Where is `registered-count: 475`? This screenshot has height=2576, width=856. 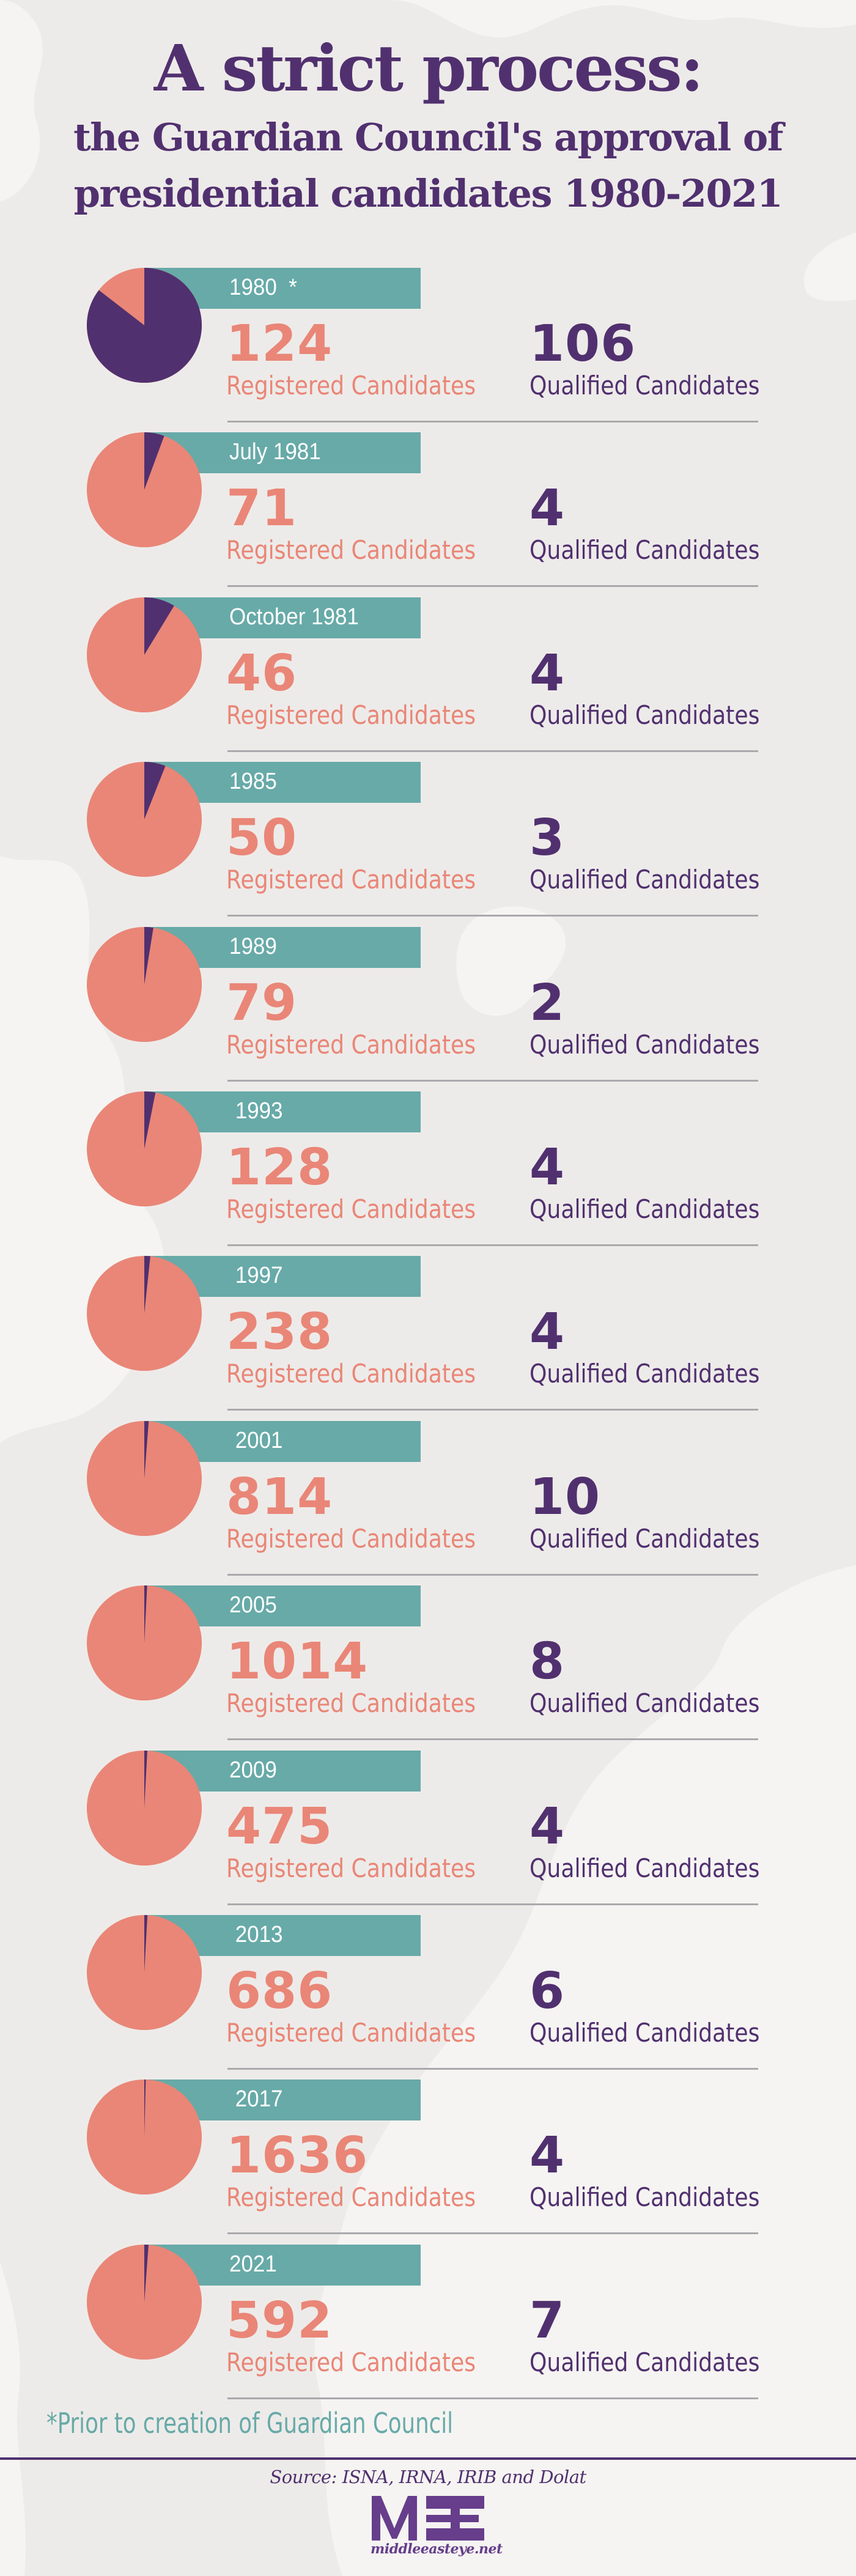 registered-count: 475 is located at coordinates (279, 1827).